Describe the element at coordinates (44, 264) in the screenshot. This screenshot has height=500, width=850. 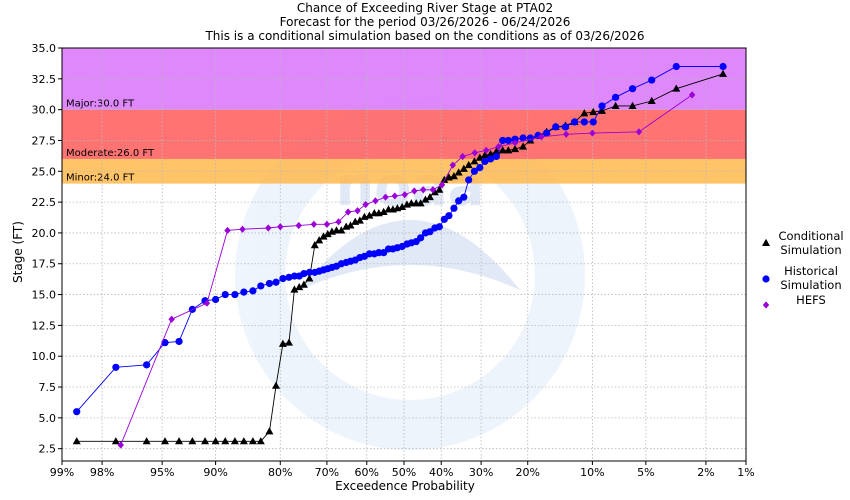
I see `y-tick-label-6: 17.5` at that location.